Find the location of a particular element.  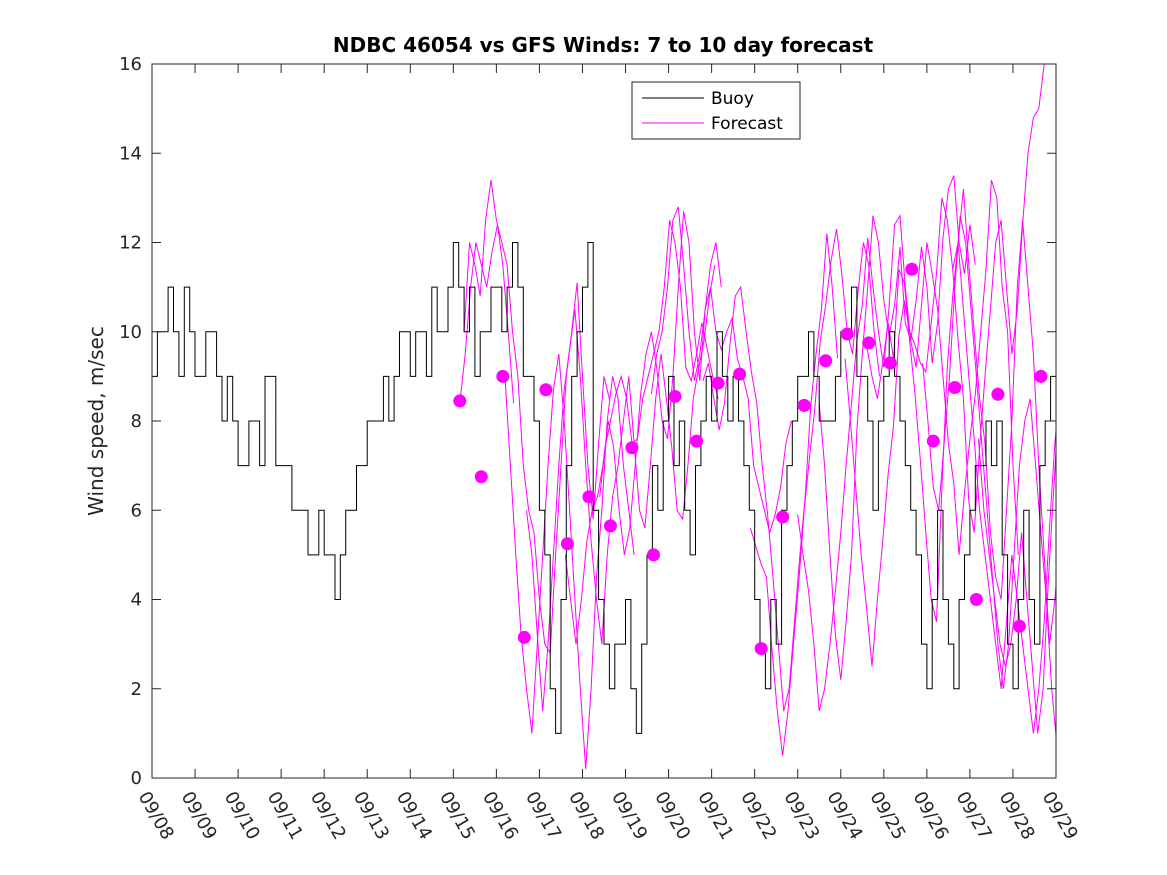

y-tick-label: 12 is located at coordinates (130, 243).